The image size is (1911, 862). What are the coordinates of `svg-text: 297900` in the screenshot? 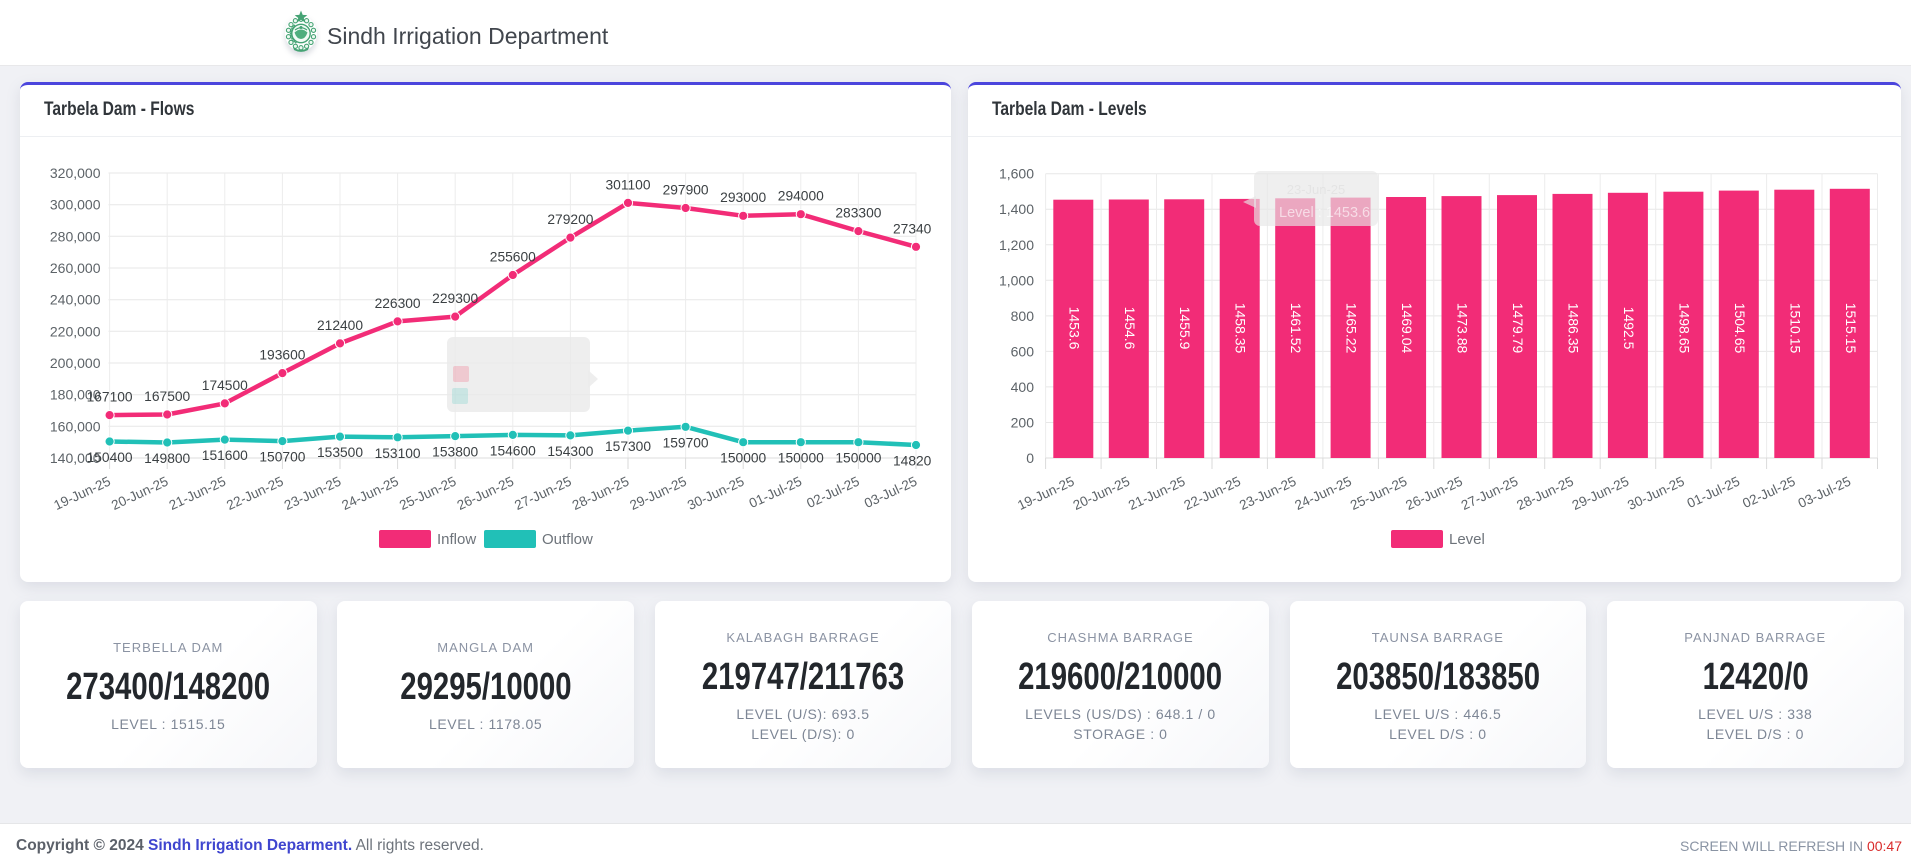 It's located at (686, 189).